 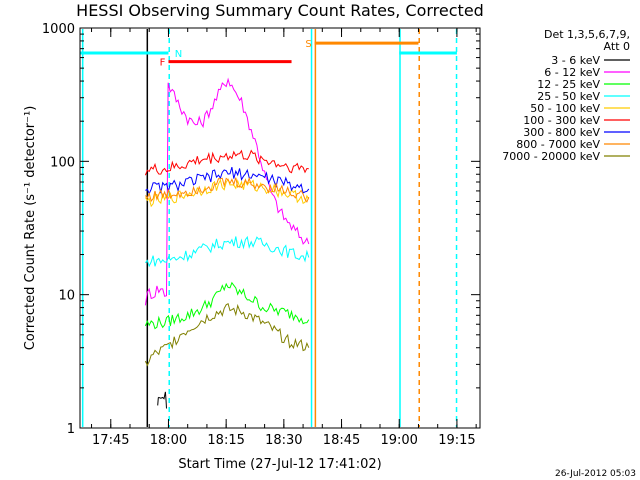 What do you see at coordinates (283, 440) in the screenshot?
I see `x-tick-label: 18:30` at bounding box center [283, 440].